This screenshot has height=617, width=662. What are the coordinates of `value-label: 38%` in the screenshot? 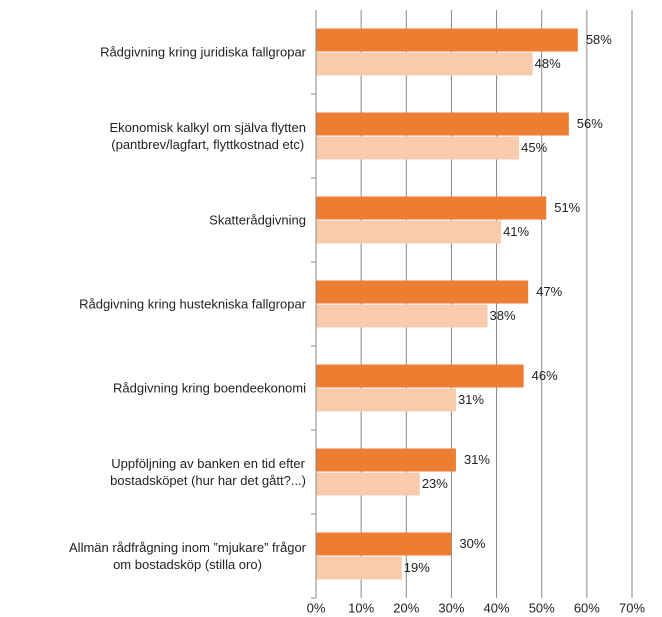 It's located at (503, 315).